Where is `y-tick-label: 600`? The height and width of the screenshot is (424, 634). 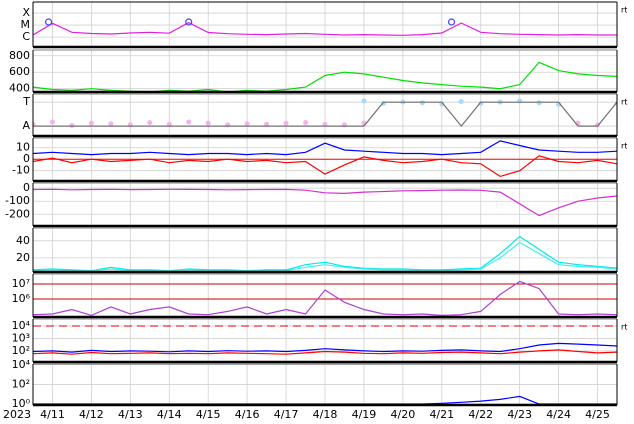 y-tick-label: 600 is located at coordinates (19, 71).